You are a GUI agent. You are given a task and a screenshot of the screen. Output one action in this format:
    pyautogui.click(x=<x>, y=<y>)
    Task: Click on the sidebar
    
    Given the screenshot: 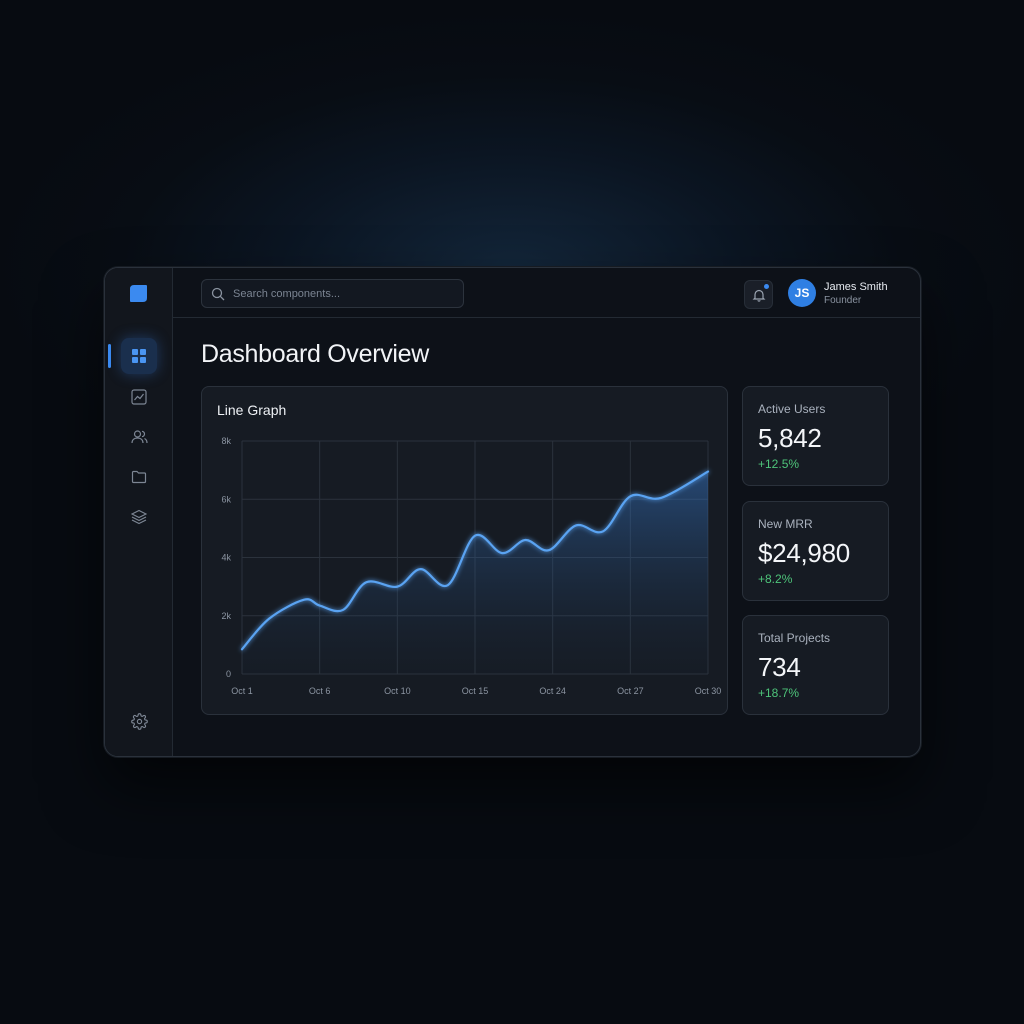 What is the action you would take?
    pyautogui.click(x=139, y=512)
    